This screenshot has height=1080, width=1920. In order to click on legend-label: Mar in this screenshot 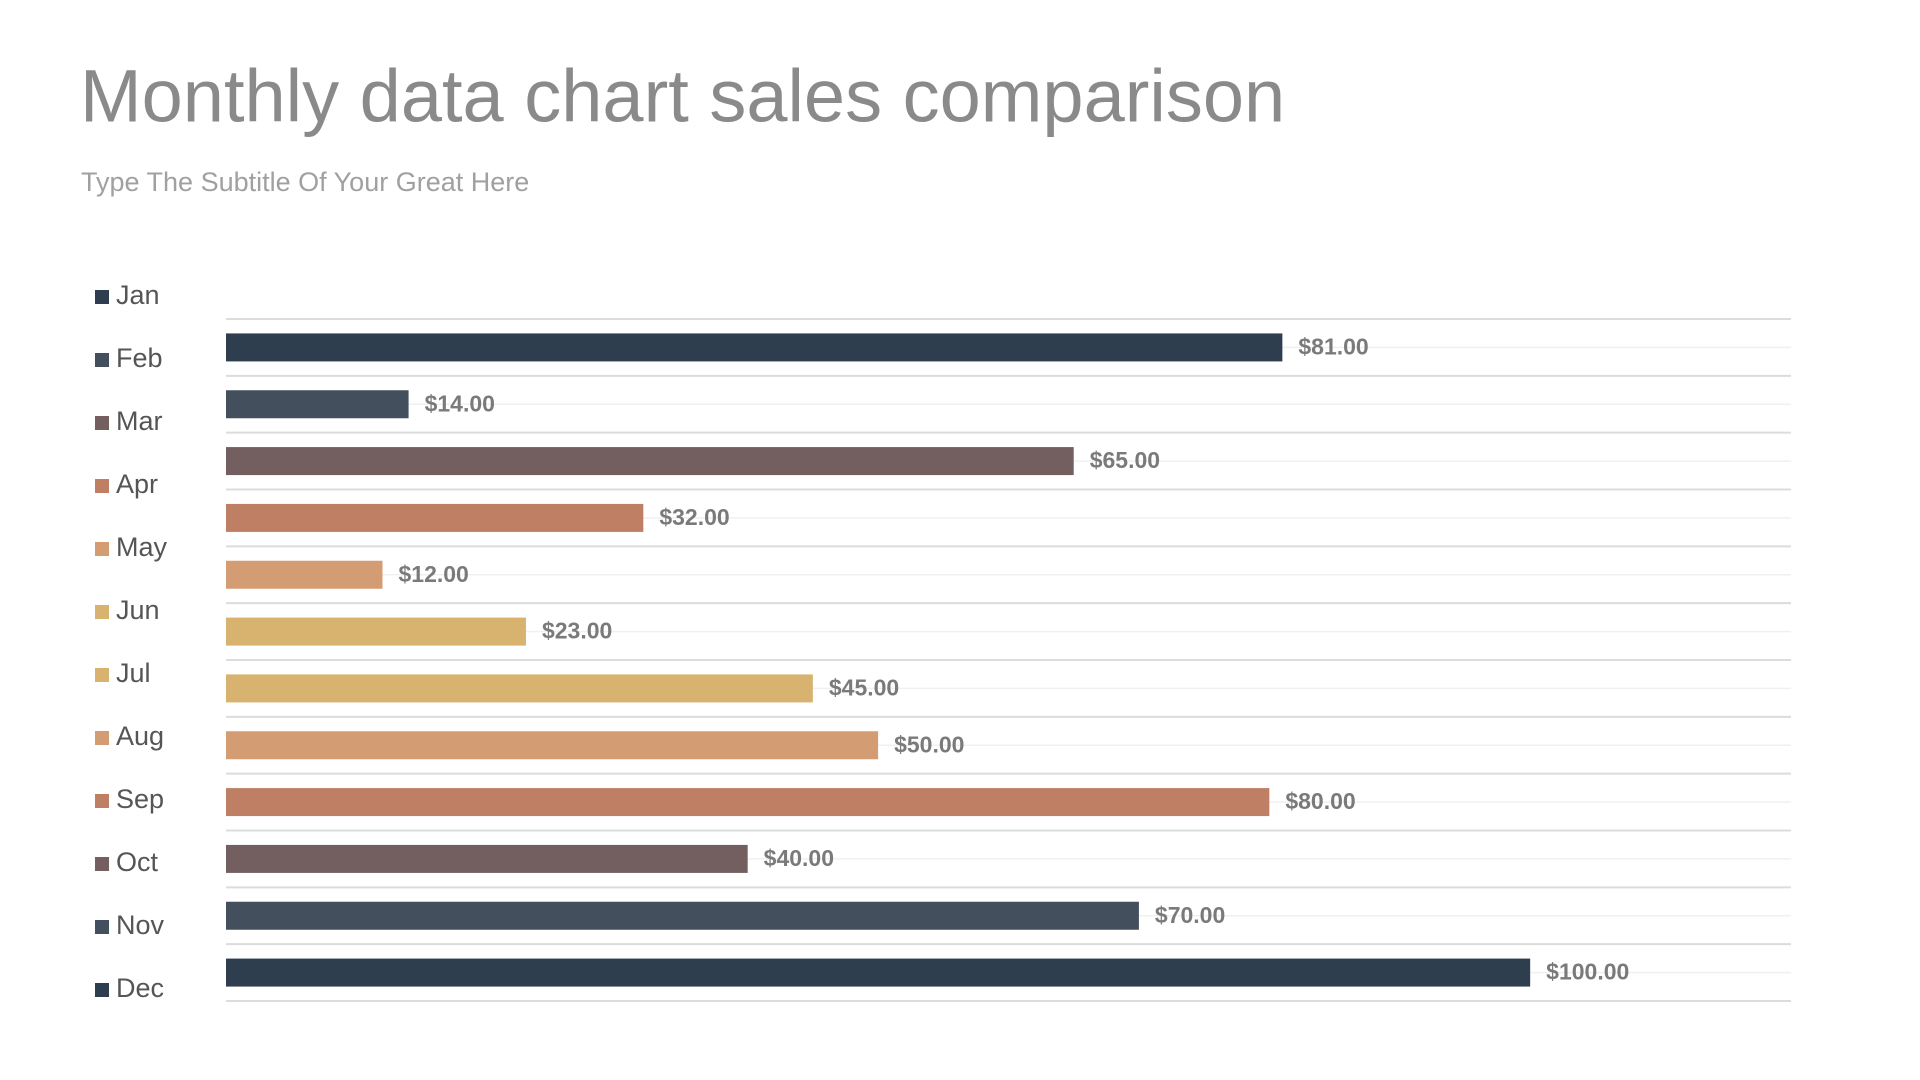, I will do `click(139, 421)`.